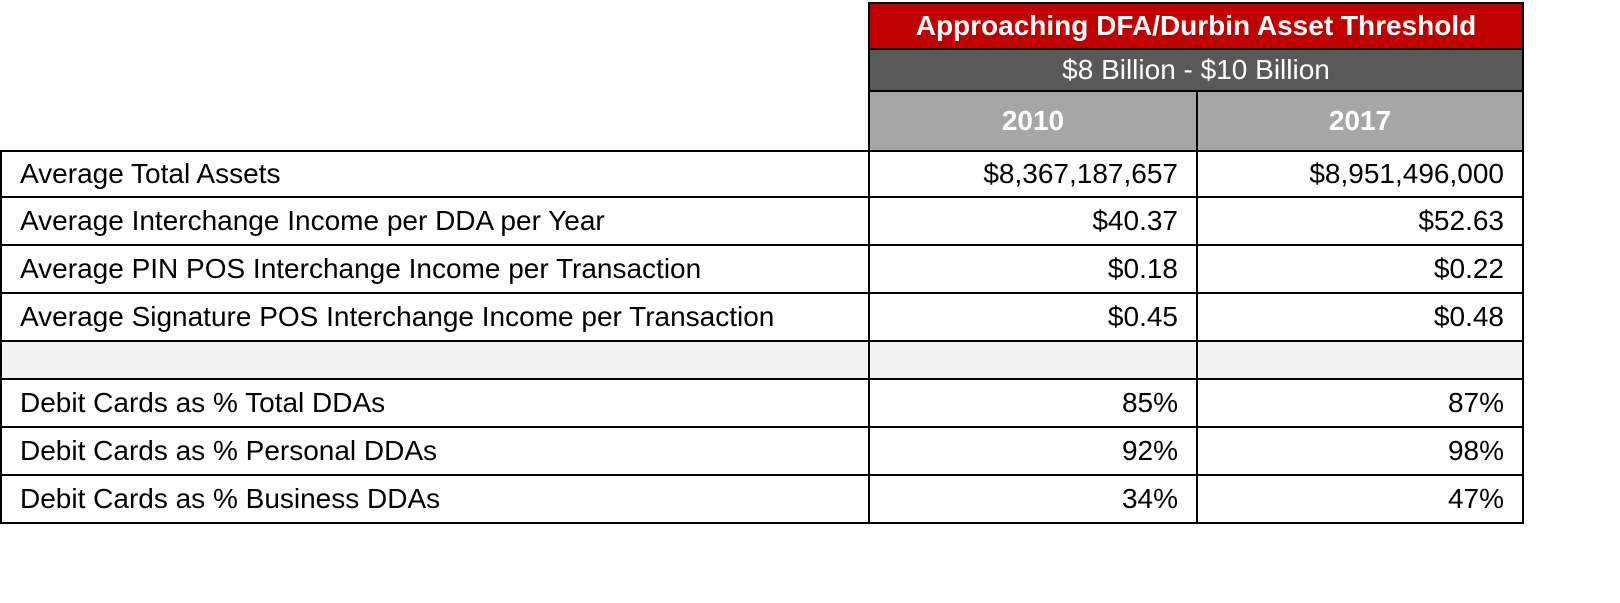 The height and width of the screenshot is (603, 1620). Describe the element at coordinates (434, 361) in the screenshot. I see `row-label` at that location.